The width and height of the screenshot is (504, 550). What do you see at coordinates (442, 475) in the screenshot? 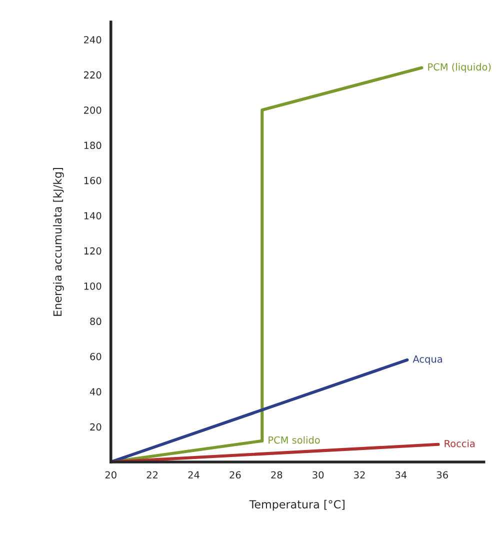
I see `x-tick-label: 36` at bounding box center [442, 475].